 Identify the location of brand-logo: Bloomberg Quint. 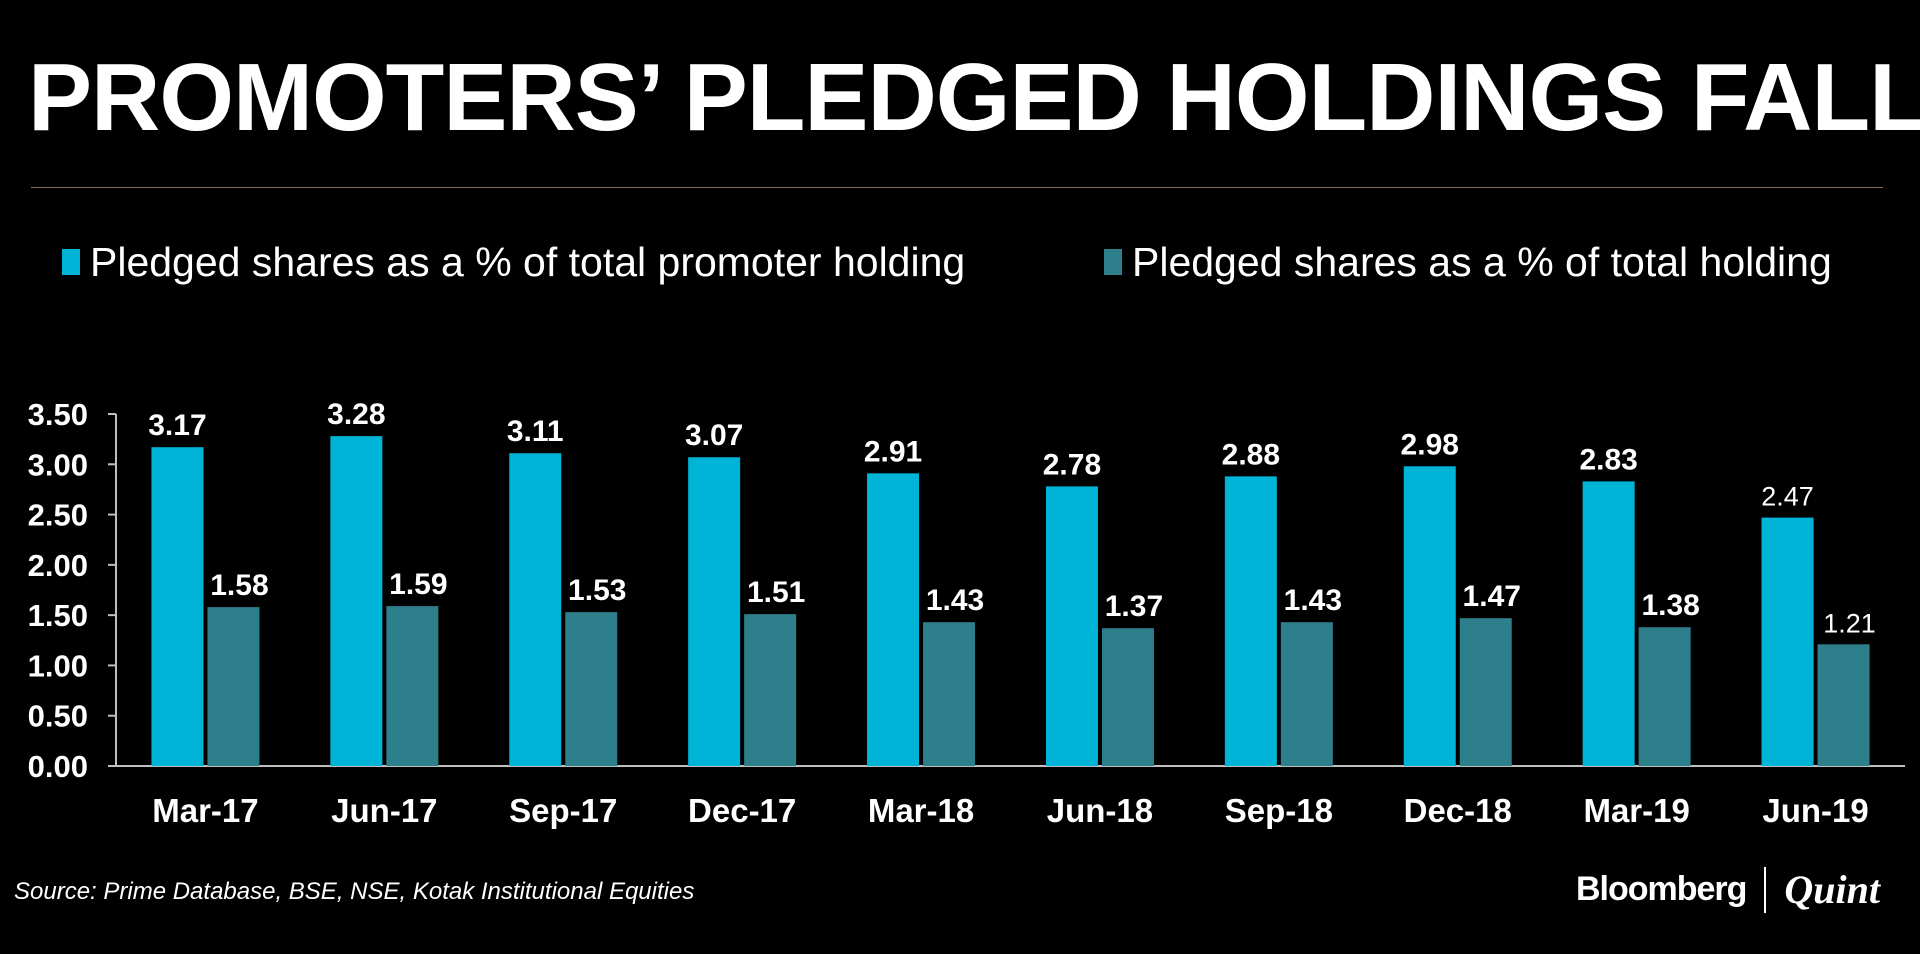
(1728, 889).